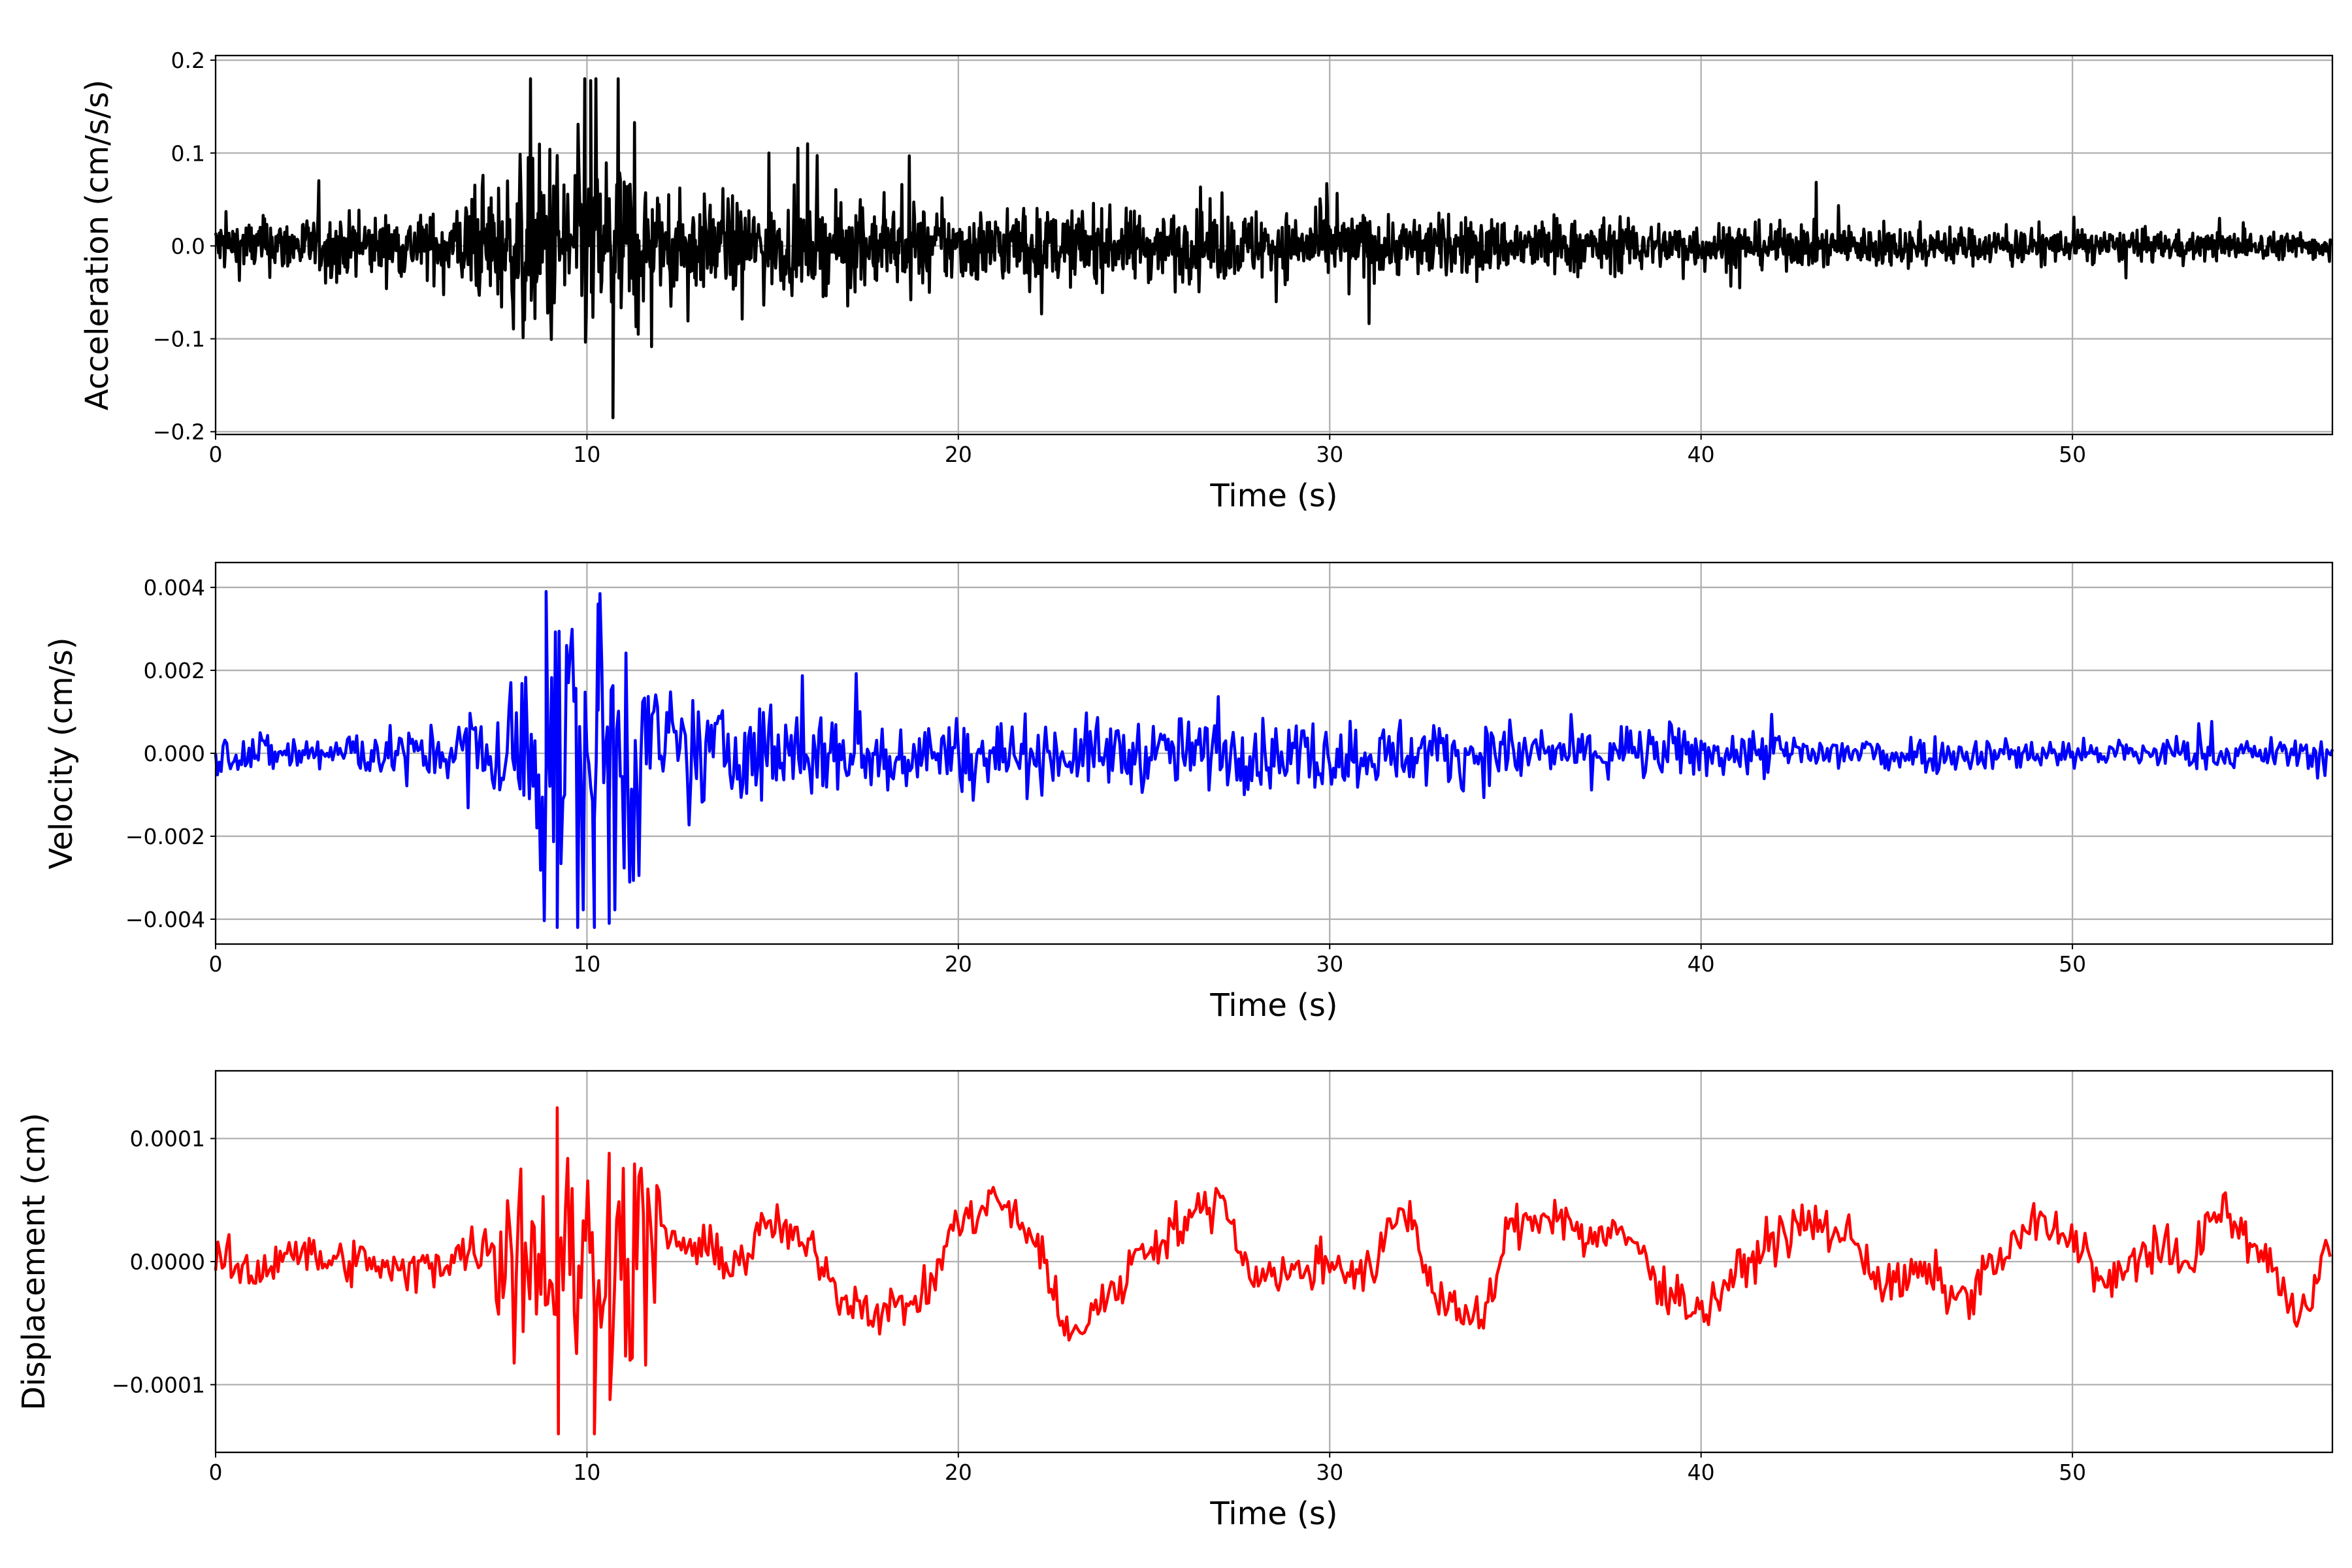  I want to click on y-tick-label: −0.1, so click(179, 339).